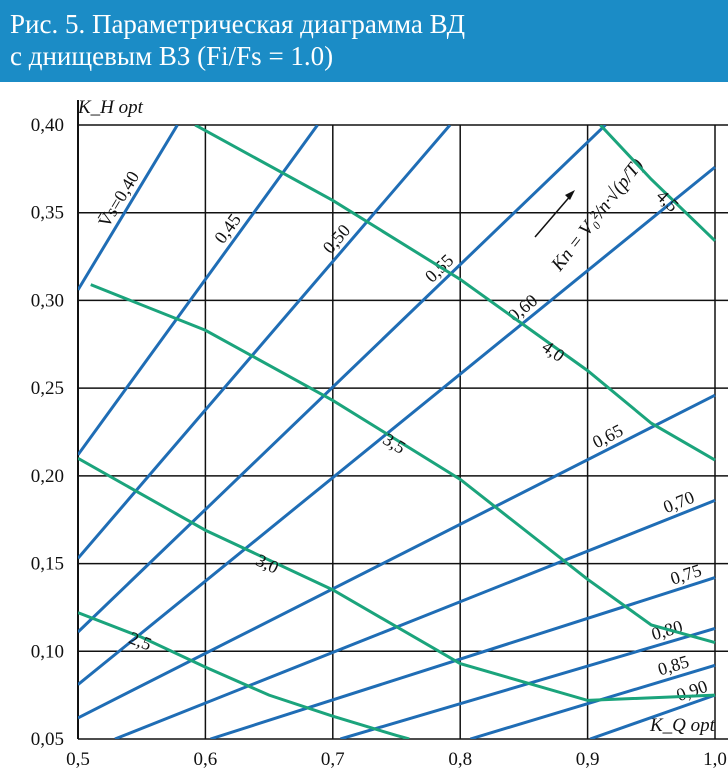 The image size is (728, 783). What do you see at coordinates (333, 759) in the screenshot?
I see `x-tick-label: 0,7` at bounding box center [333, 759].